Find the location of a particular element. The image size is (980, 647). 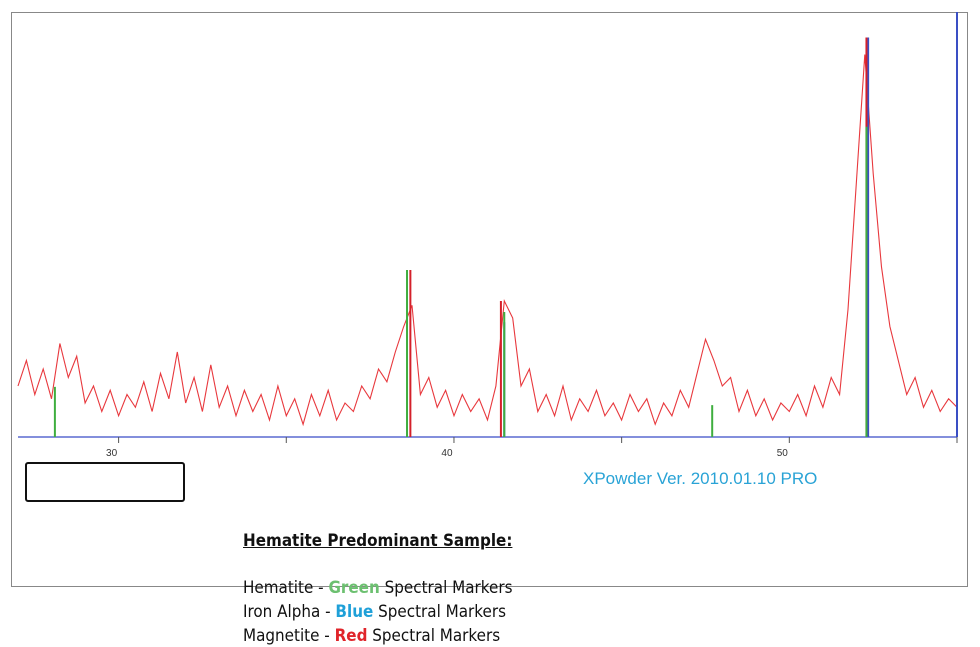

legend-entry: Iron Alpha - Blue Spectral Markers is located at coordinates (378, 612).